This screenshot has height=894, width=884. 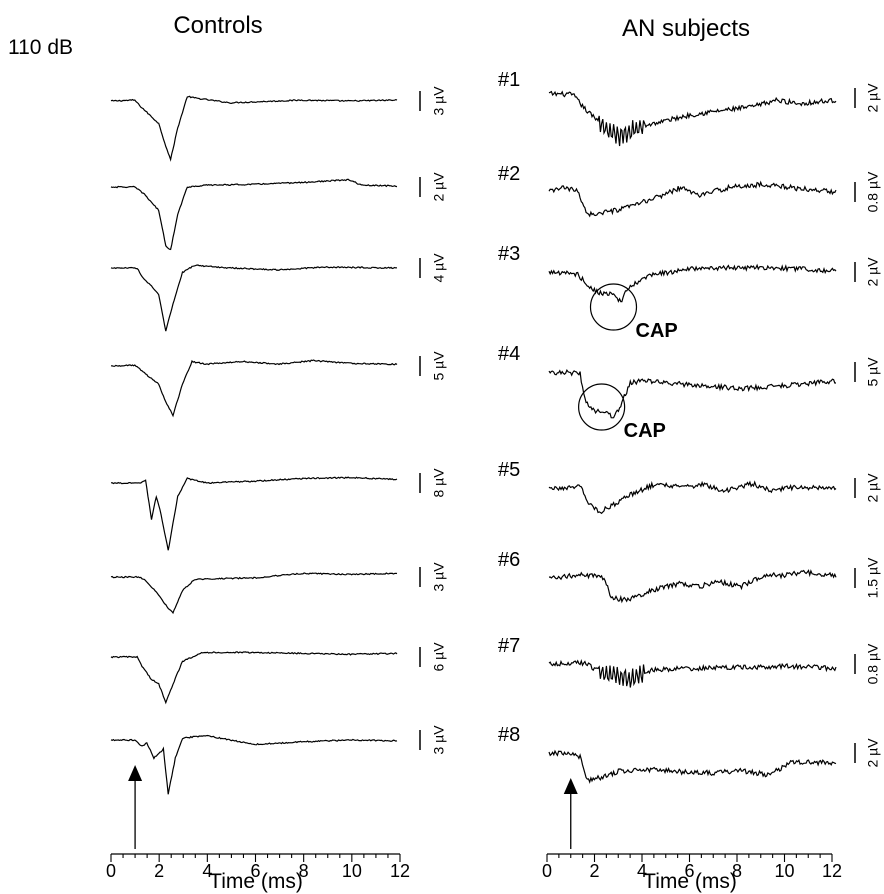 I want to click on trace-id-label: #4, so click(x=509, y=354).